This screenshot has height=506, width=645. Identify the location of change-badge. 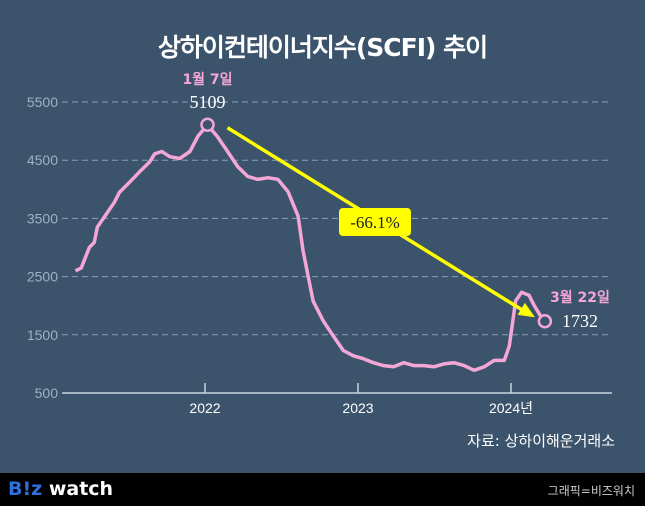
(375, 222).